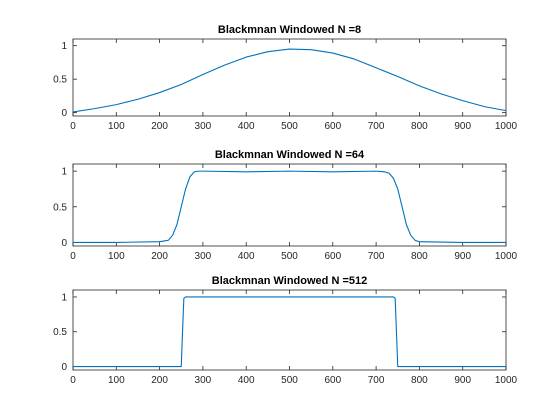  I want to click on axes-box, so click(289, 77).